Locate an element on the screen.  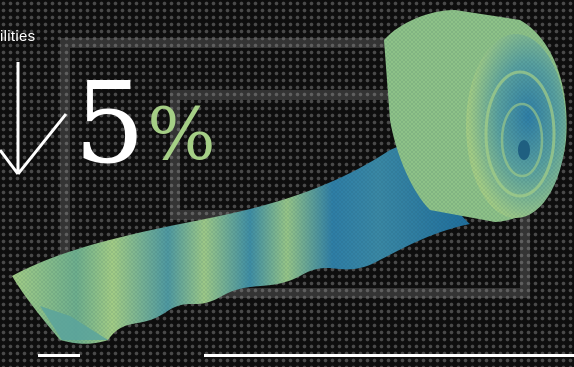
rule-left is located at coordinates (59, 355).